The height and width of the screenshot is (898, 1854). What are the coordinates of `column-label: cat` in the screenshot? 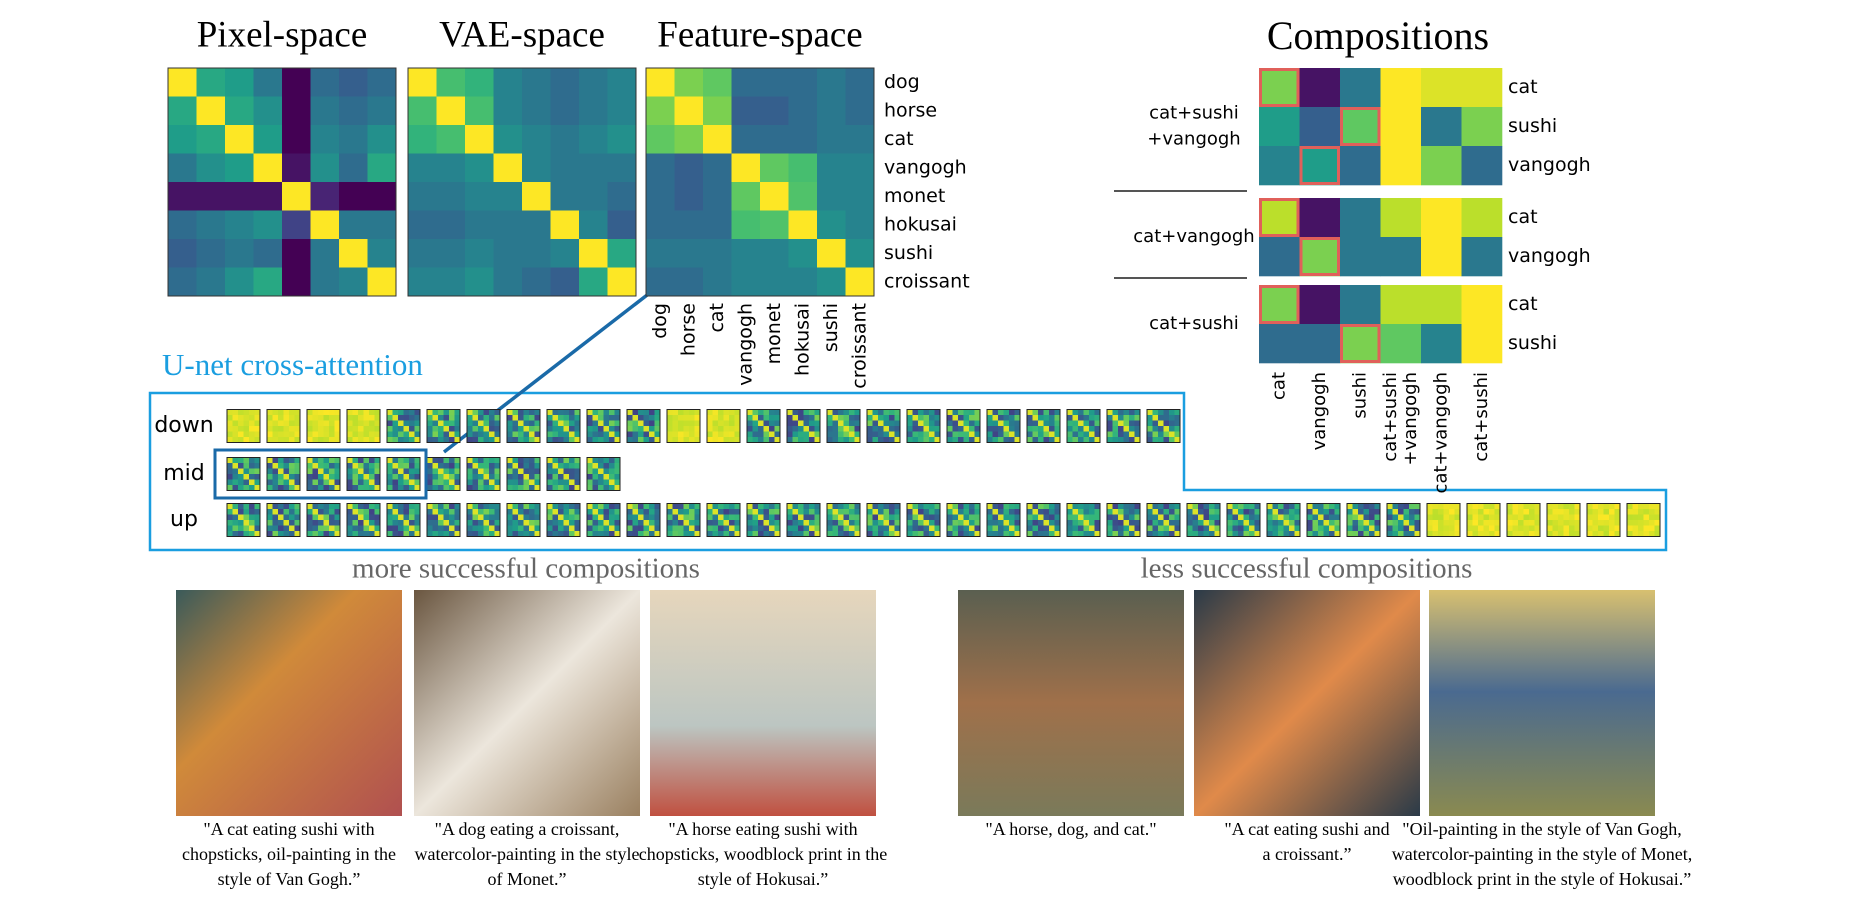 It's located at (1278, 386).